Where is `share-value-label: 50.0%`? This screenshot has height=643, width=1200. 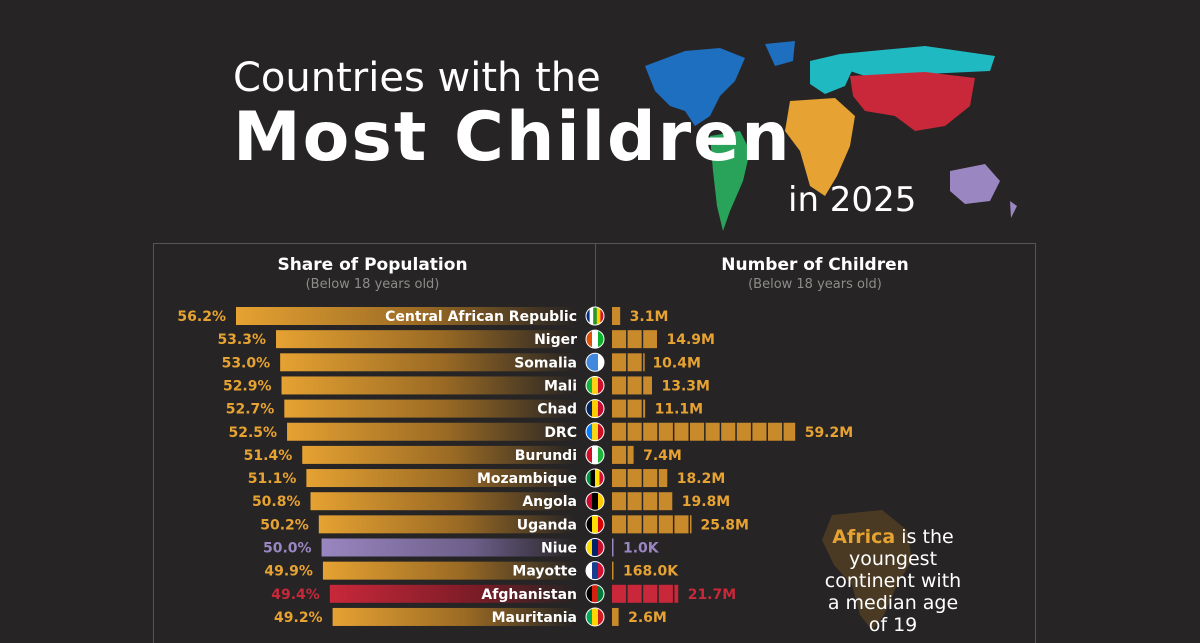
share-value-label: 50.0% is located at coordinates (287, 549).